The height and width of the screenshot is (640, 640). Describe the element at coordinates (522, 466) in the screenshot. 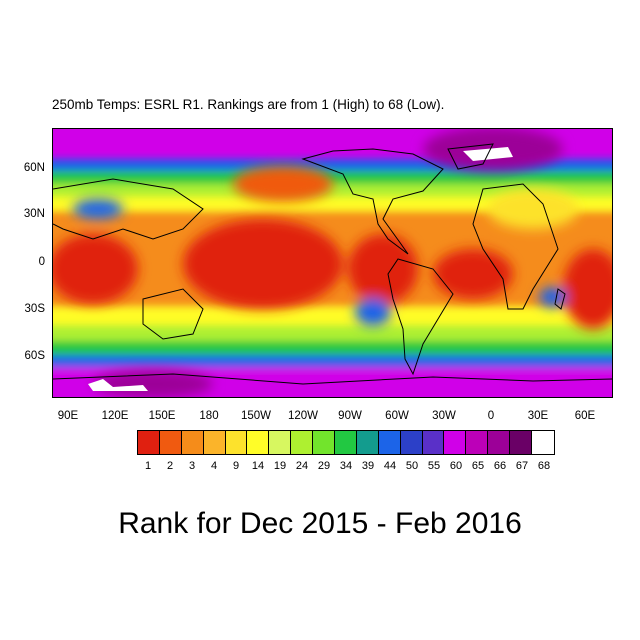

I see `colorbar-label: 67` at that location.